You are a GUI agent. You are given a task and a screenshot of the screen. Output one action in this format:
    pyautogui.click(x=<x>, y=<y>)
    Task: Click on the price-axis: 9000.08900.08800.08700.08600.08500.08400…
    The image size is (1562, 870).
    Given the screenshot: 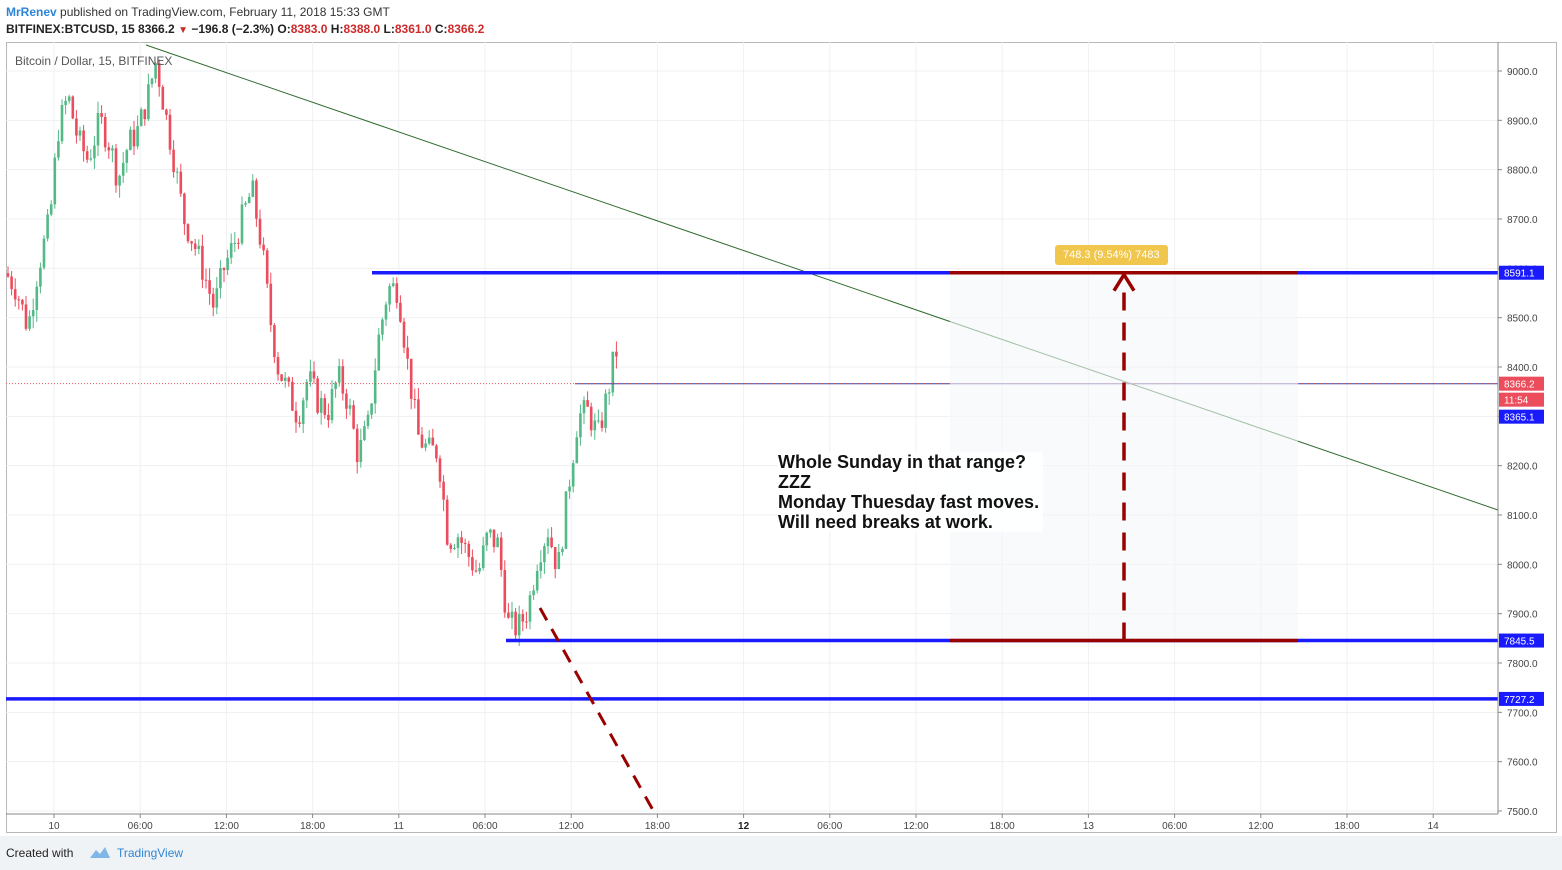 What is the action you would take?
    pyautogui.click(x=1520, y=430)
    